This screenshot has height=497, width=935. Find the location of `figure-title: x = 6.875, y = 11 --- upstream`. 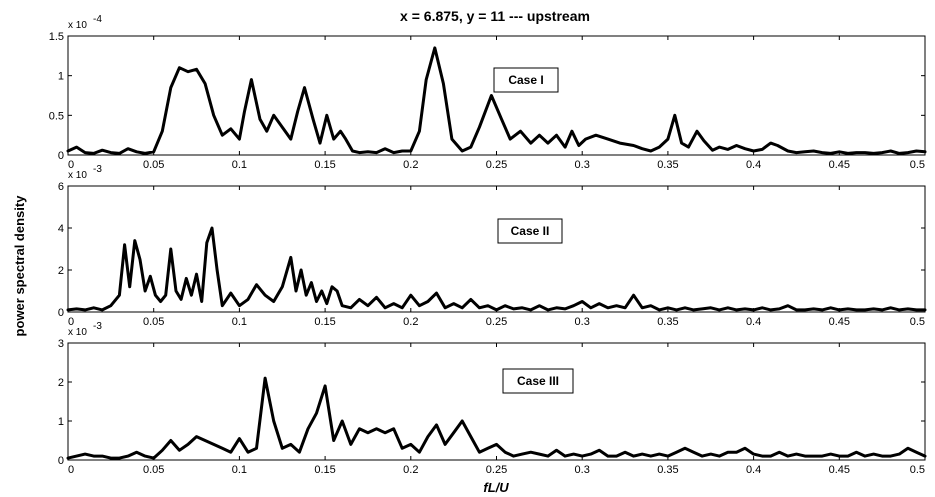

figure-title: x = 6.875, y = 11 --- upstream is located at coordinates (495, 16).